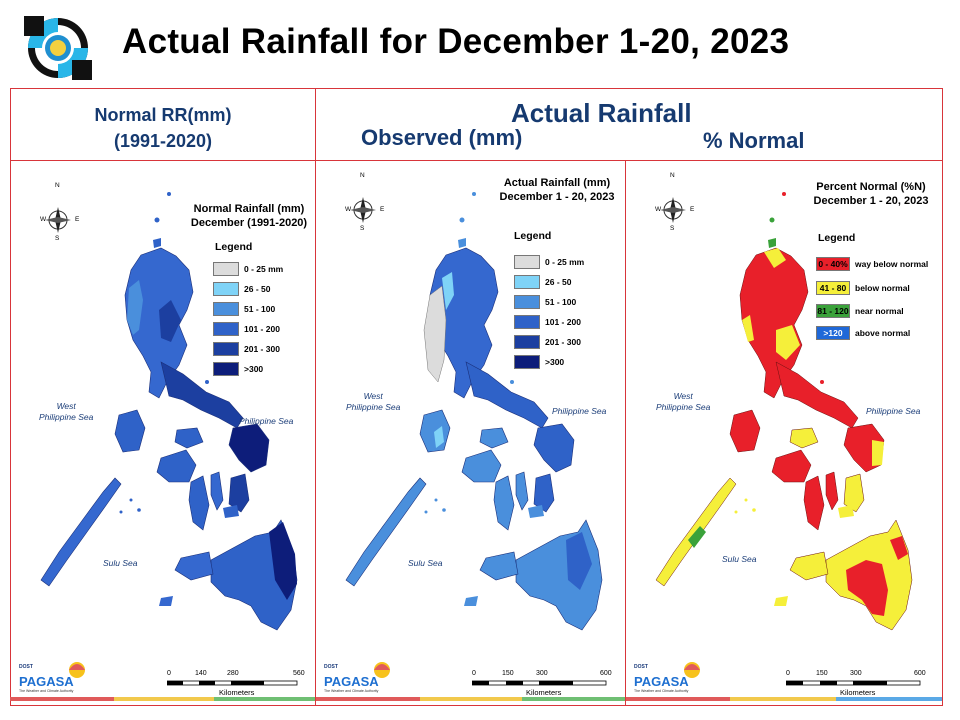  What do you see at coordinates (557, 183) in the screenshot?
I see `map-title-line1: Actual Rainfall (mm)` at bounding box center [557, 183].